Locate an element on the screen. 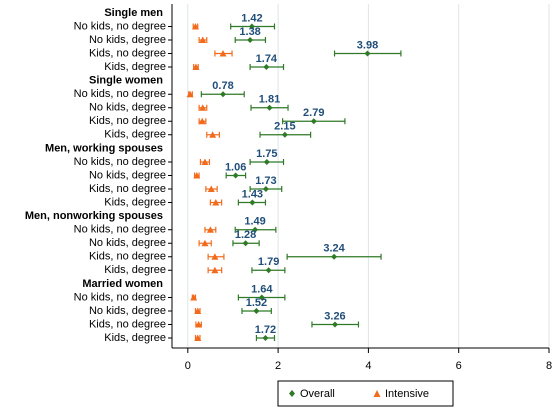 Image resolution: width=553 pixels, height=416 pixels. legend-box is located at coordinates (365, 393).